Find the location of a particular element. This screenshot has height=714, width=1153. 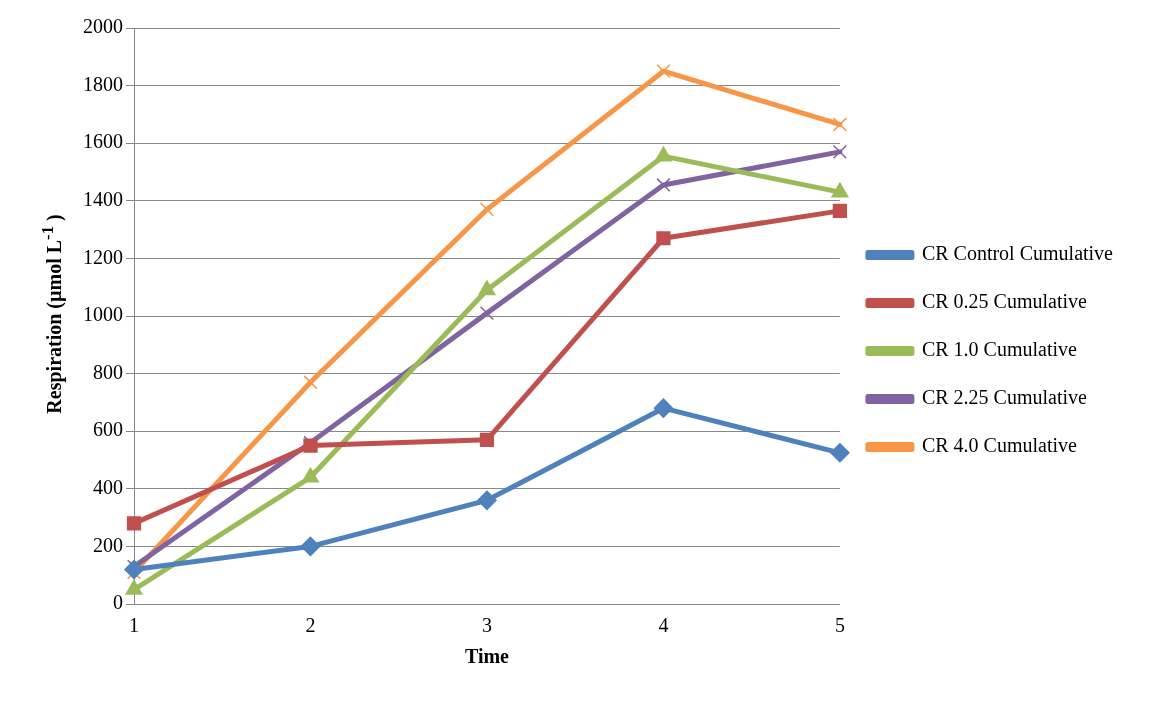

x-tick-label: 5 is located at coordinates (839, 625).